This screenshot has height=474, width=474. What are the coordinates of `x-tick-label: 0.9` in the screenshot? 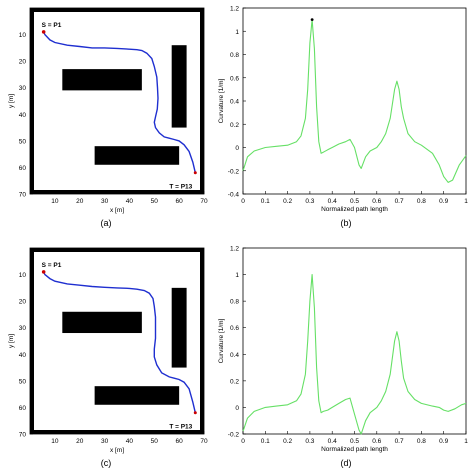 It's located at (443, 201).